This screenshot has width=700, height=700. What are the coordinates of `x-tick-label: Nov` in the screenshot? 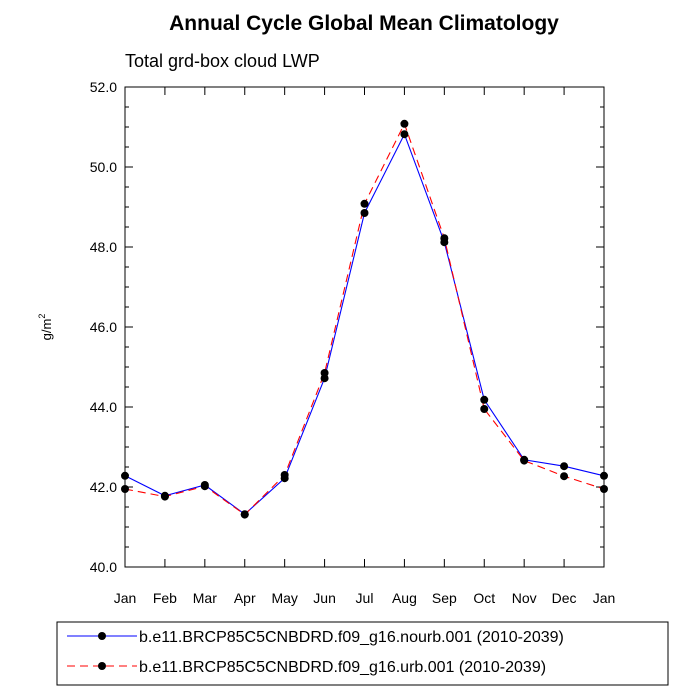 It's located at (524, 598).